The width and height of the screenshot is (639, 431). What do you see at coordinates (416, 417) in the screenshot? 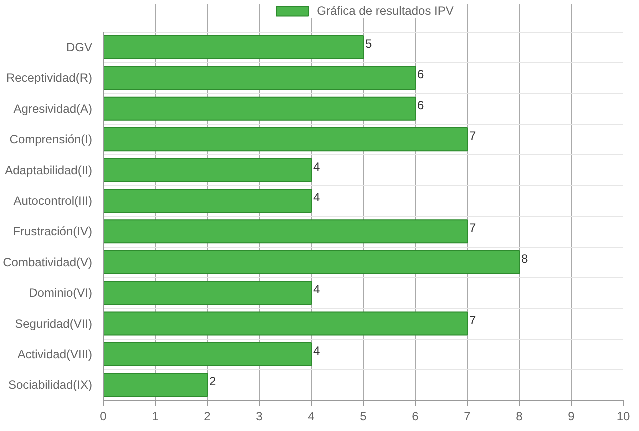
I see `x-tick-label: 6` at bounding box center [416, 417].